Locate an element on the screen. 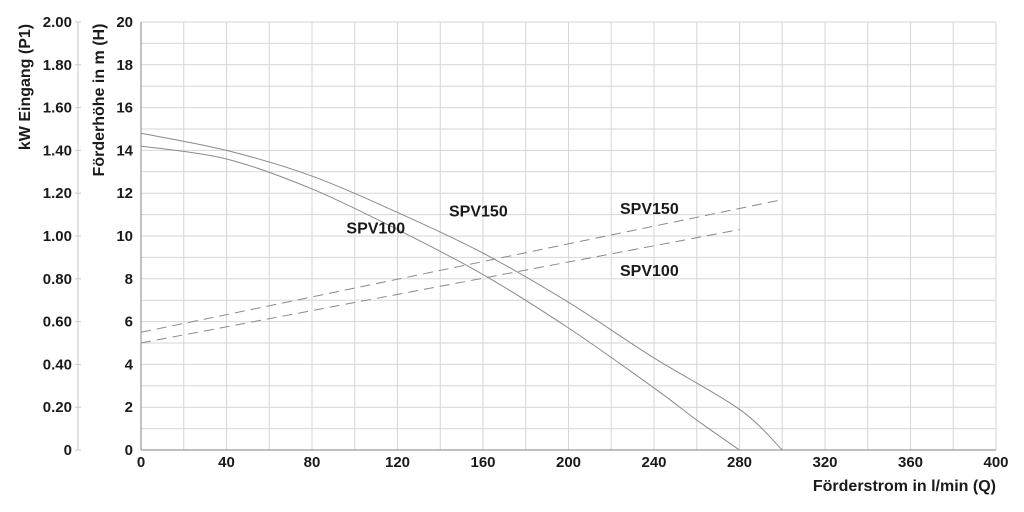 The width and height of the screenshot is (1024, 512). x-tick-label: 200 is located at coordinates (568, 462).